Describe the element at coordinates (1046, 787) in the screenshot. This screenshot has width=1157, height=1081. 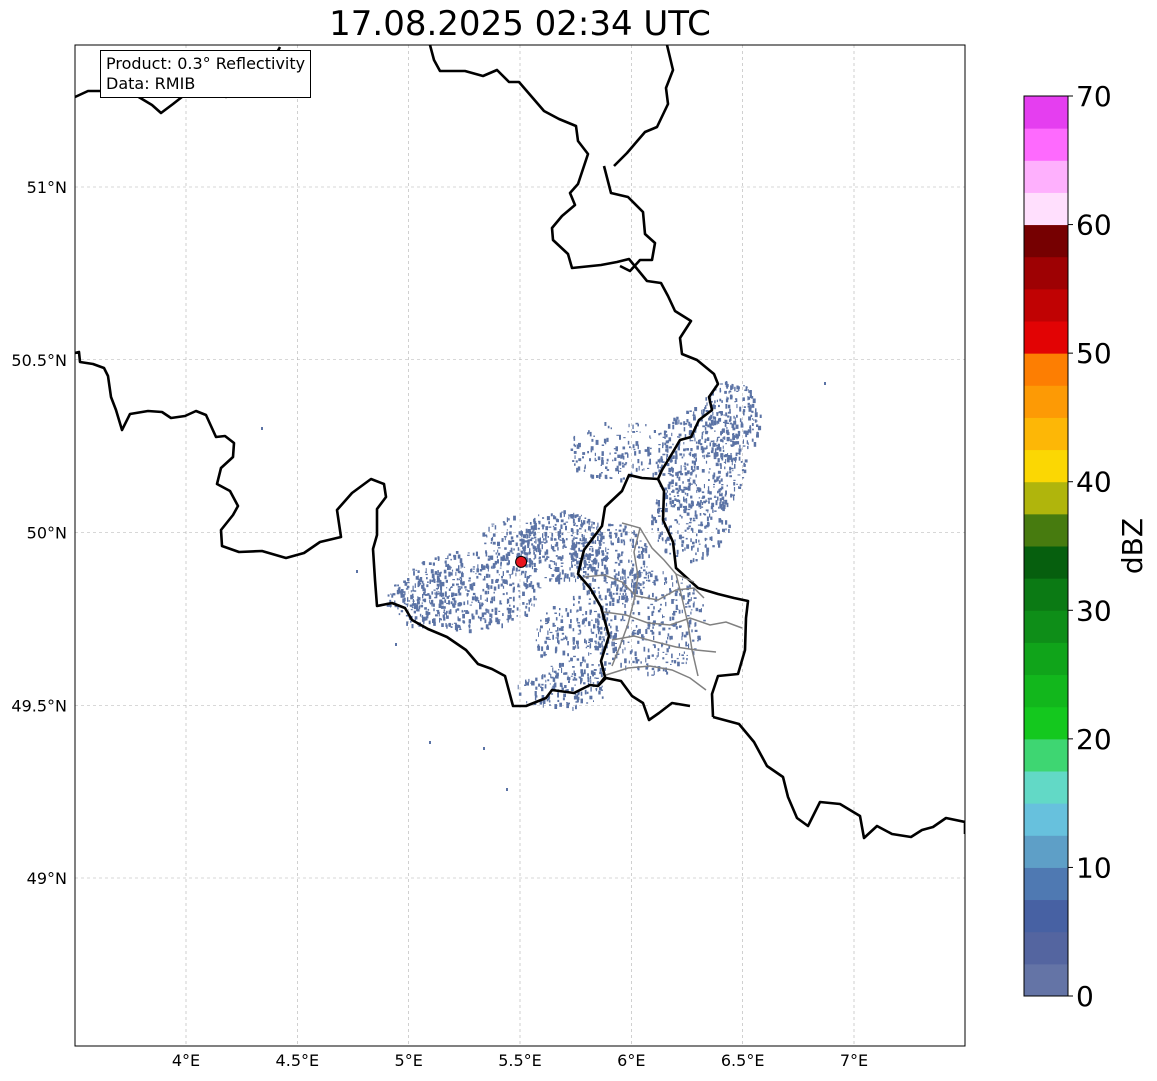
I see `colorbar-segment` at that location.